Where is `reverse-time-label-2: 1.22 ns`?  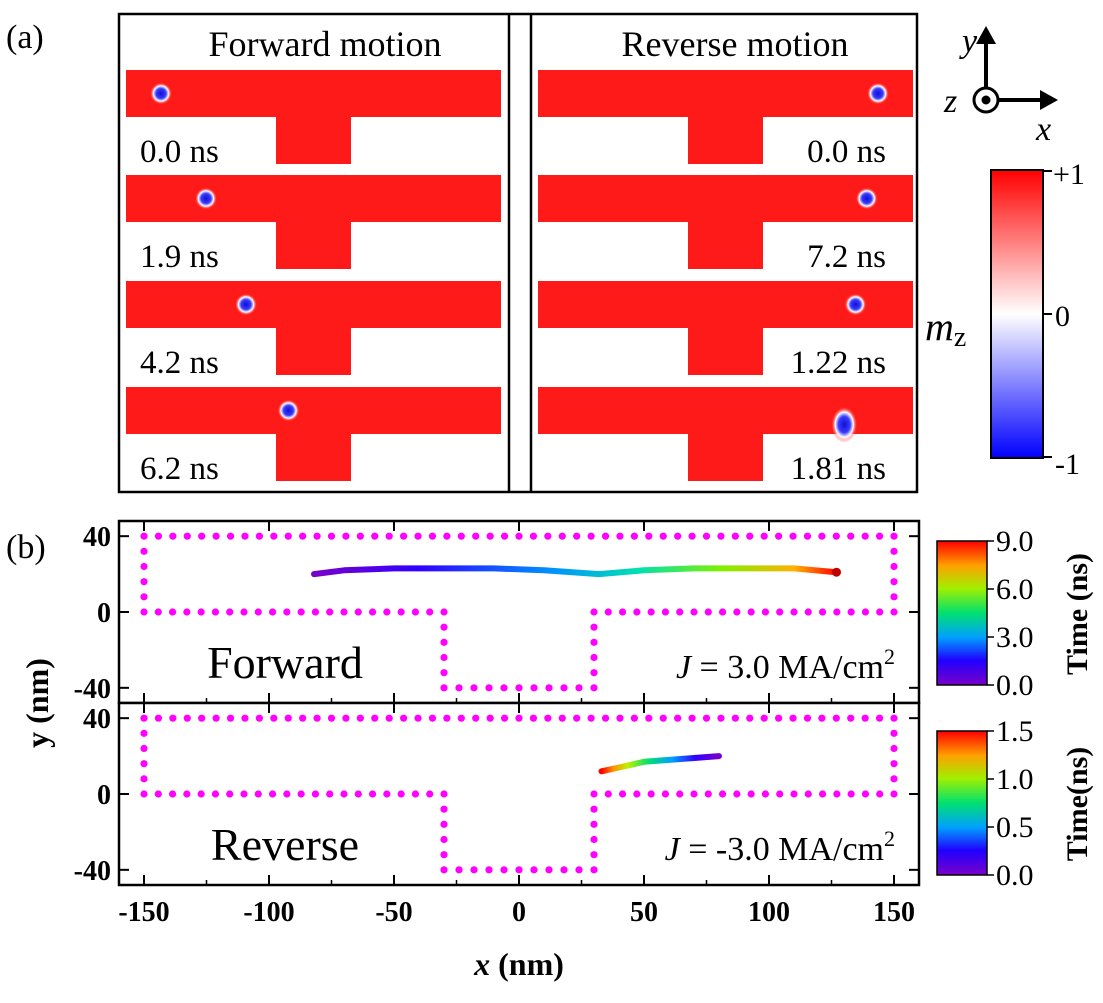
reverse-time-label-2: 1.22 ns is located at coordinates (838, 363).